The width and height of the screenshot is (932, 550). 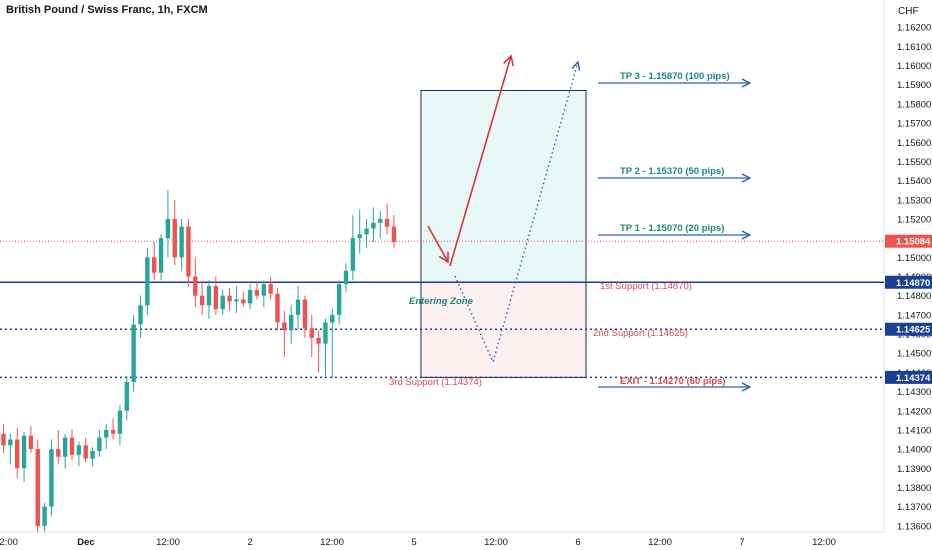 What do you see at coordinates (914, 219) in the screenshot?
I see `y-tick-label: 1.15200` at bounding box center [914, 219].